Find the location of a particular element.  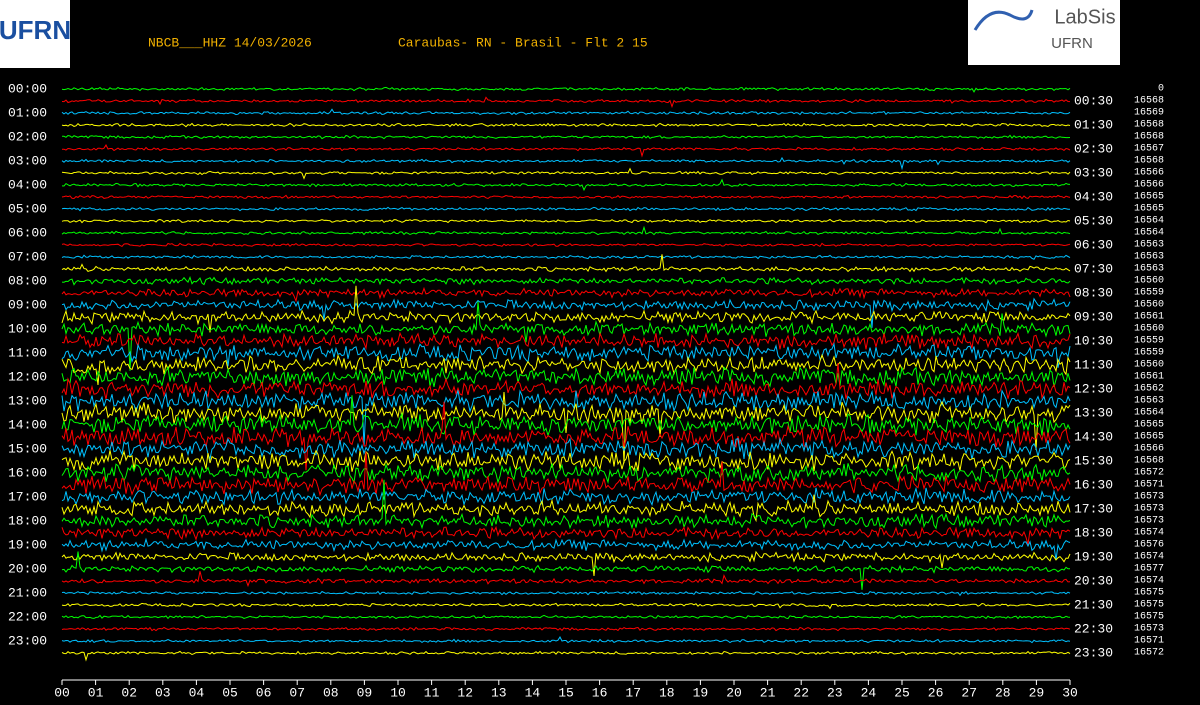

logo-left-box is located at coordinates (35, 34).